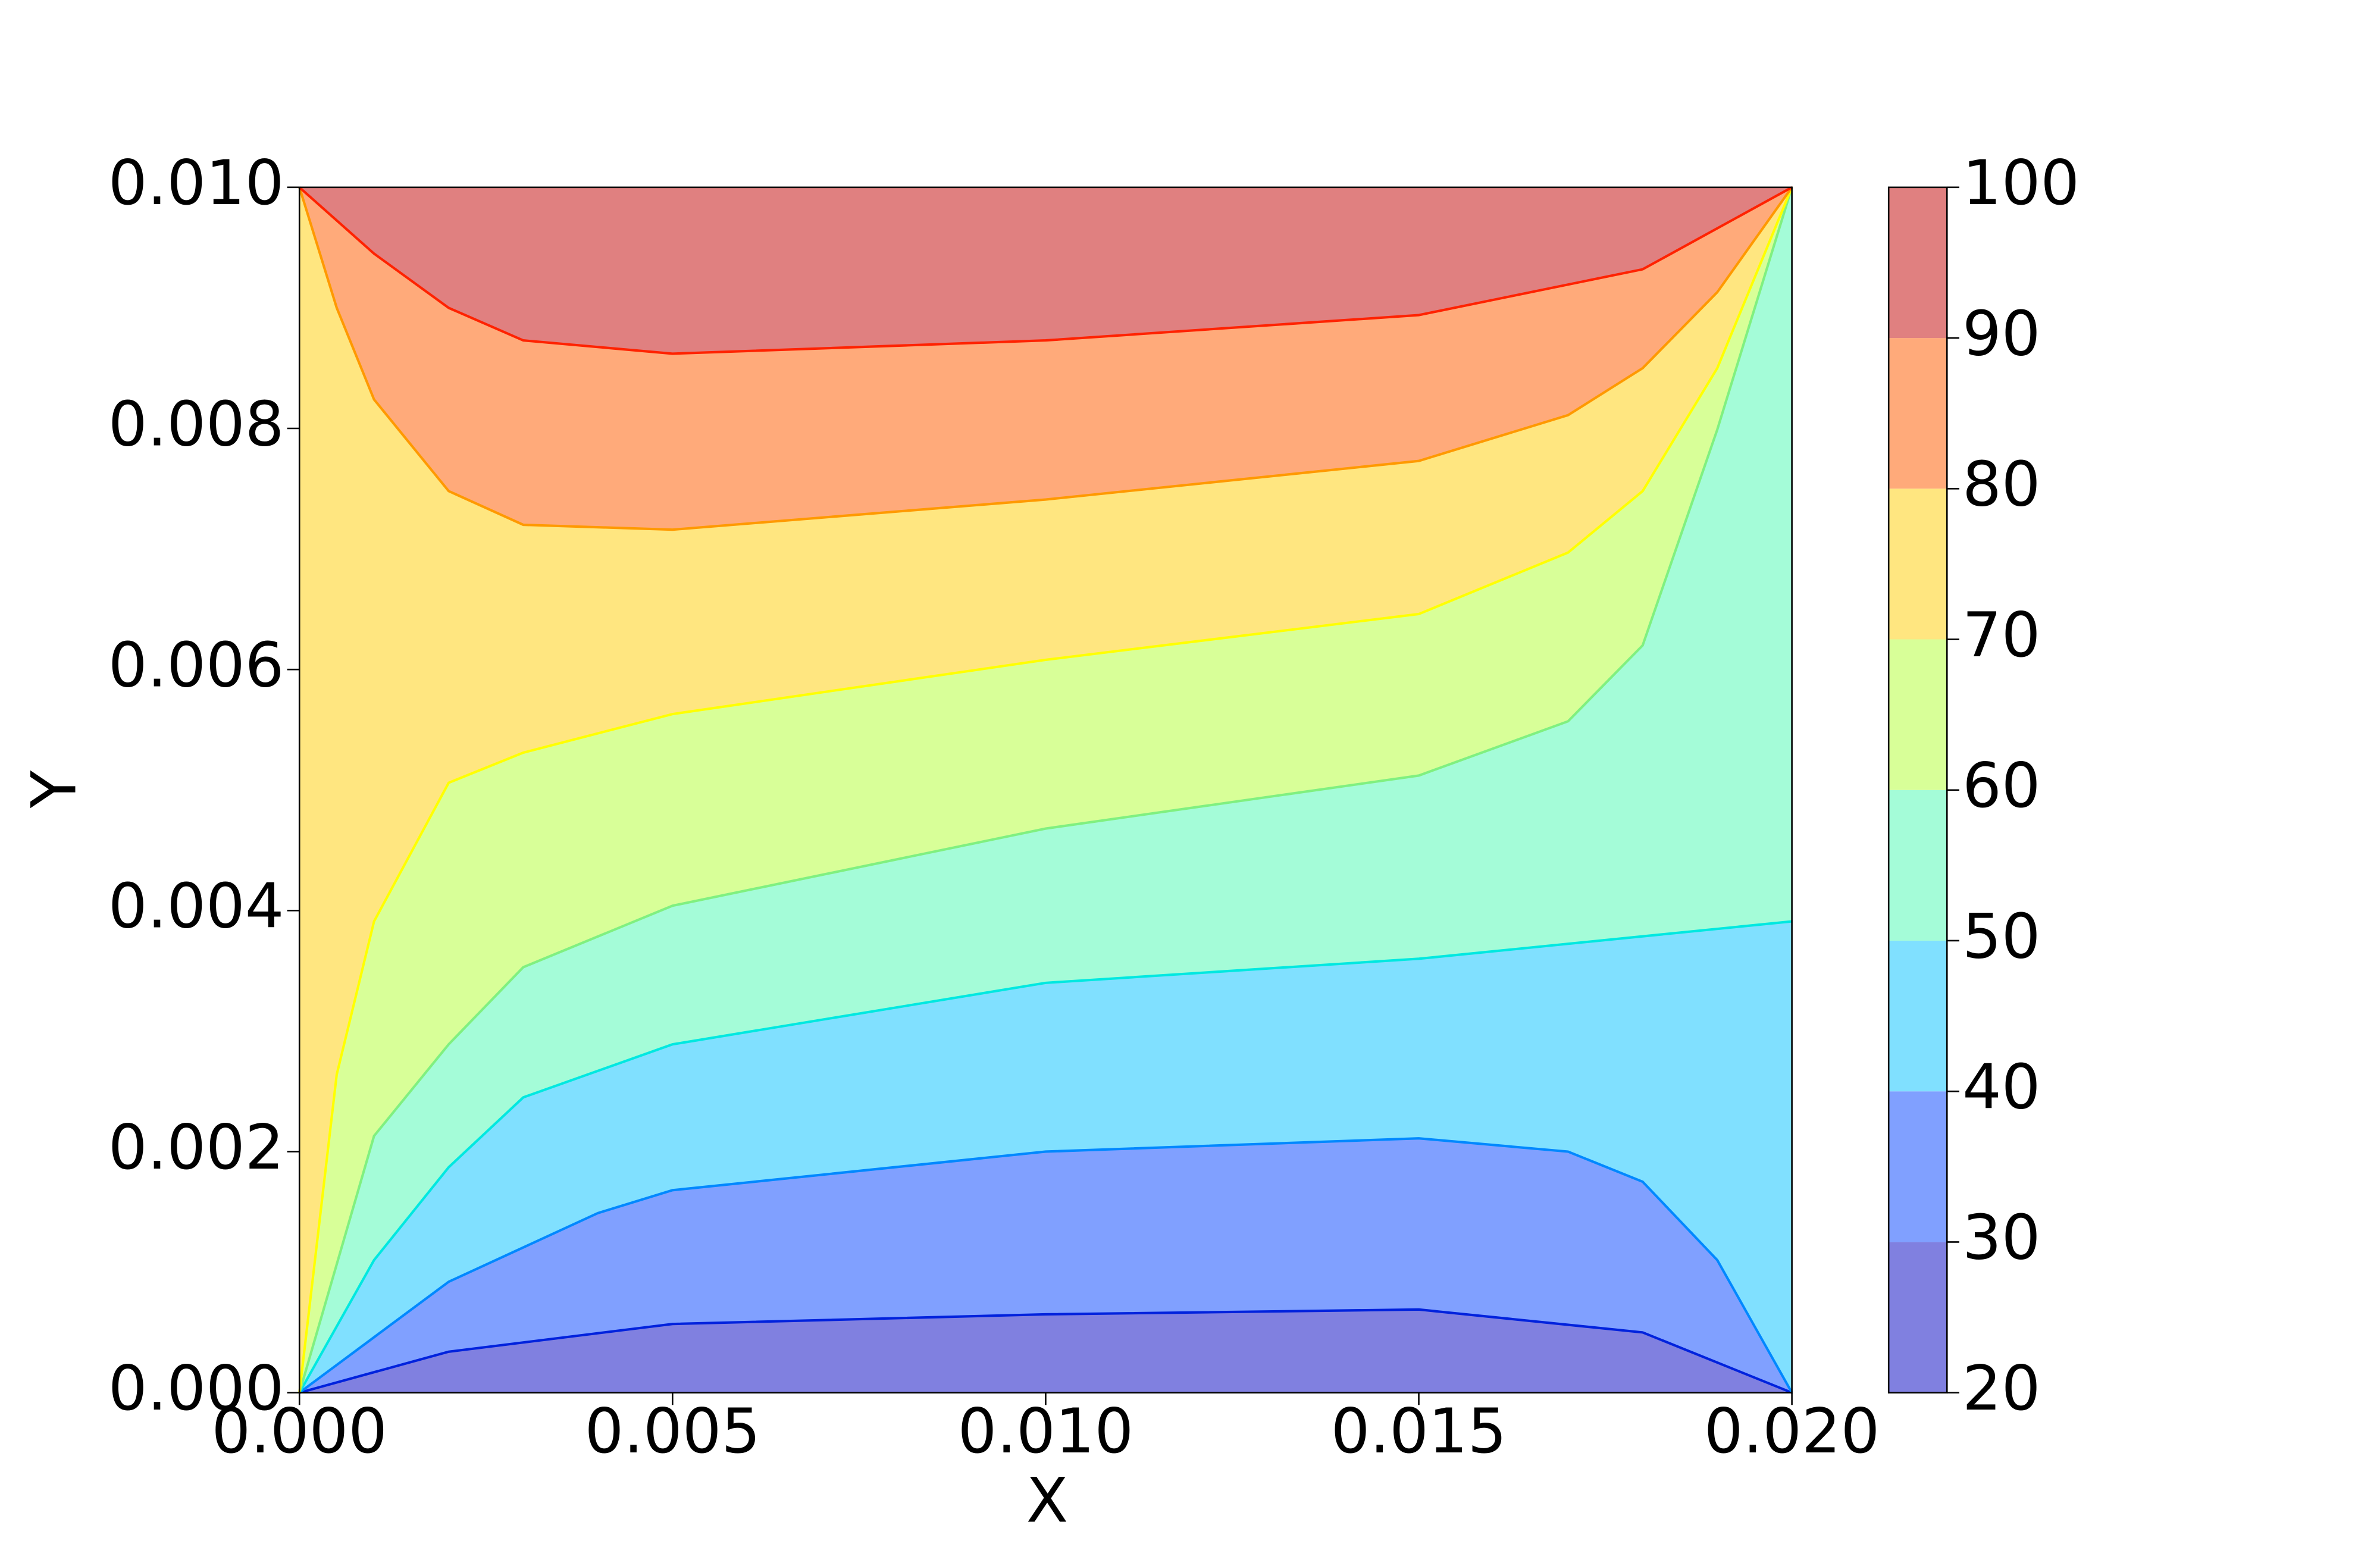  I want to click on colorbar-tick-label: 100, so click(2021, 183).